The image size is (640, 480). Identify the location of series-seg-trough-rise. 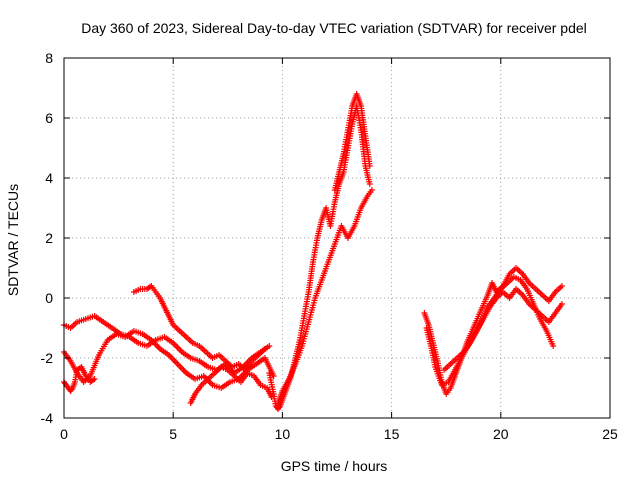
(319, 257).